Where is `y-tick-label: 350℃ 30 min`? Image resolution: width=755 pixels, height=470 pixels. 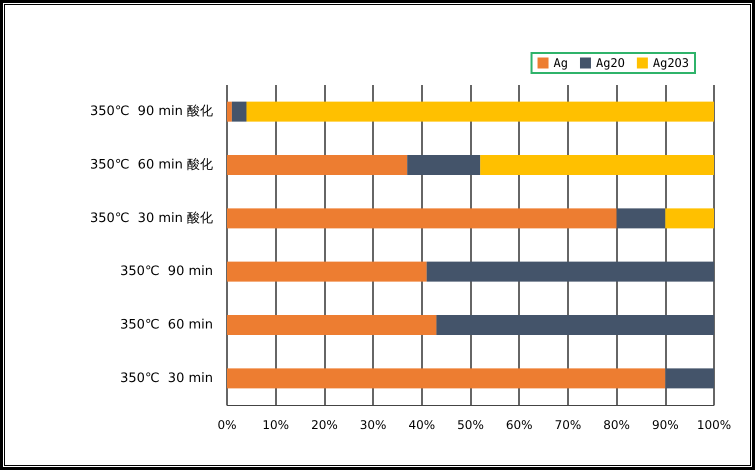 y-tick-label: 350℃ 30 min is located at coordinates (166, 378).